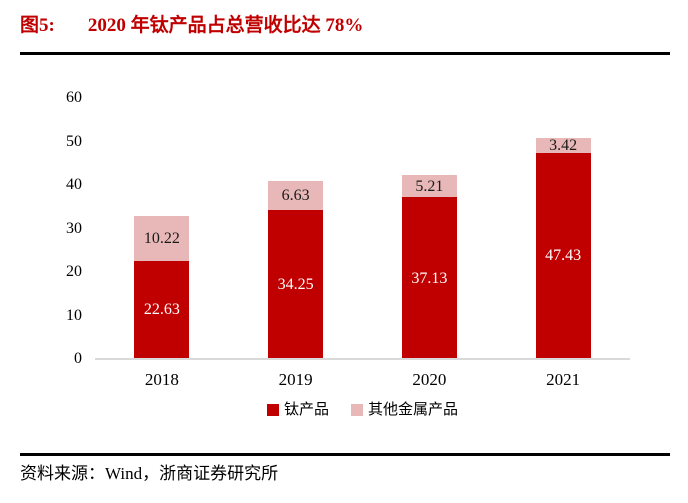 This screenshot has height=503, width=688. I want to click on bar-value-label: 3.42, so click(563, 145).